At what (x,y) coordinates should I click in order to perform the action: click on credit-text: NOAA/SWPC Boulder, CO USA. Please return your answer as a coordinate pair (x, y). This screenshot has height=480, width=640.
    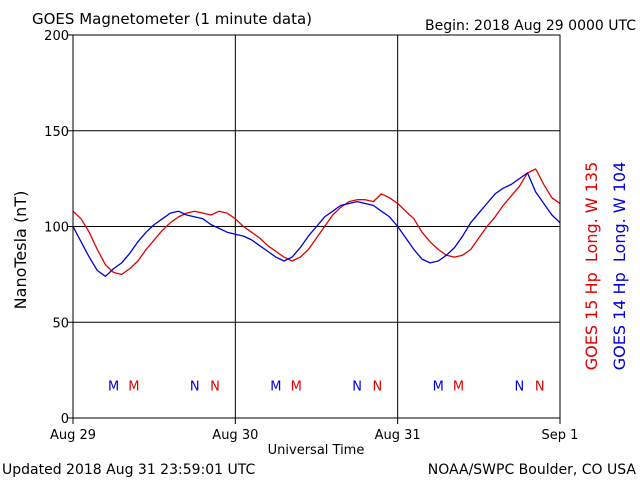
    Looking at the image, I should click on (532, 470).